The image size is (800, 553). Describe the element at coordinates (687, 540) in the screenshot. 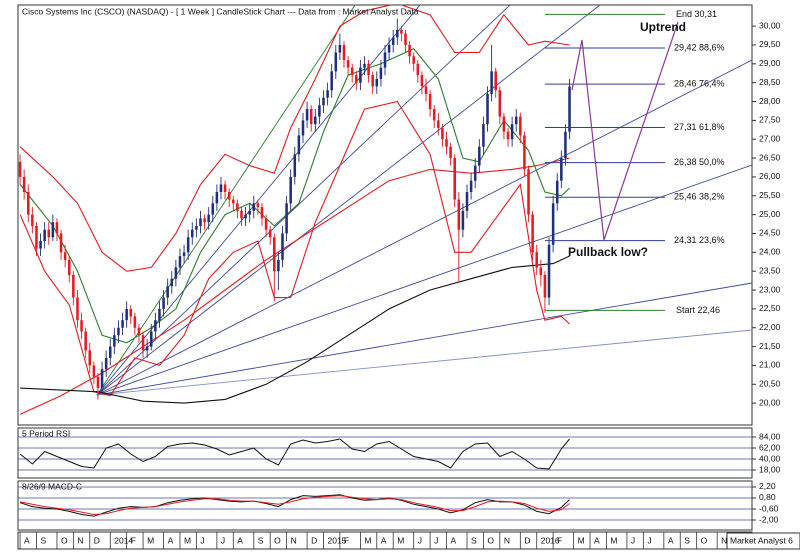

I see `x-tick-label: S` at that location.